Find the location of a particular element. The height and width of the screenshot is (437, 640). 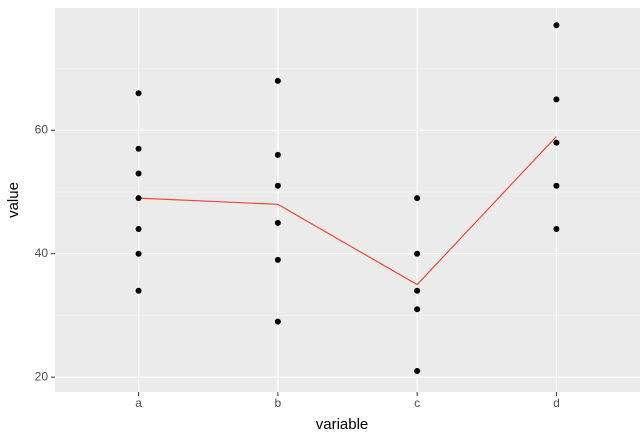

x-tick-label: a is located at coordinates (138, 403).